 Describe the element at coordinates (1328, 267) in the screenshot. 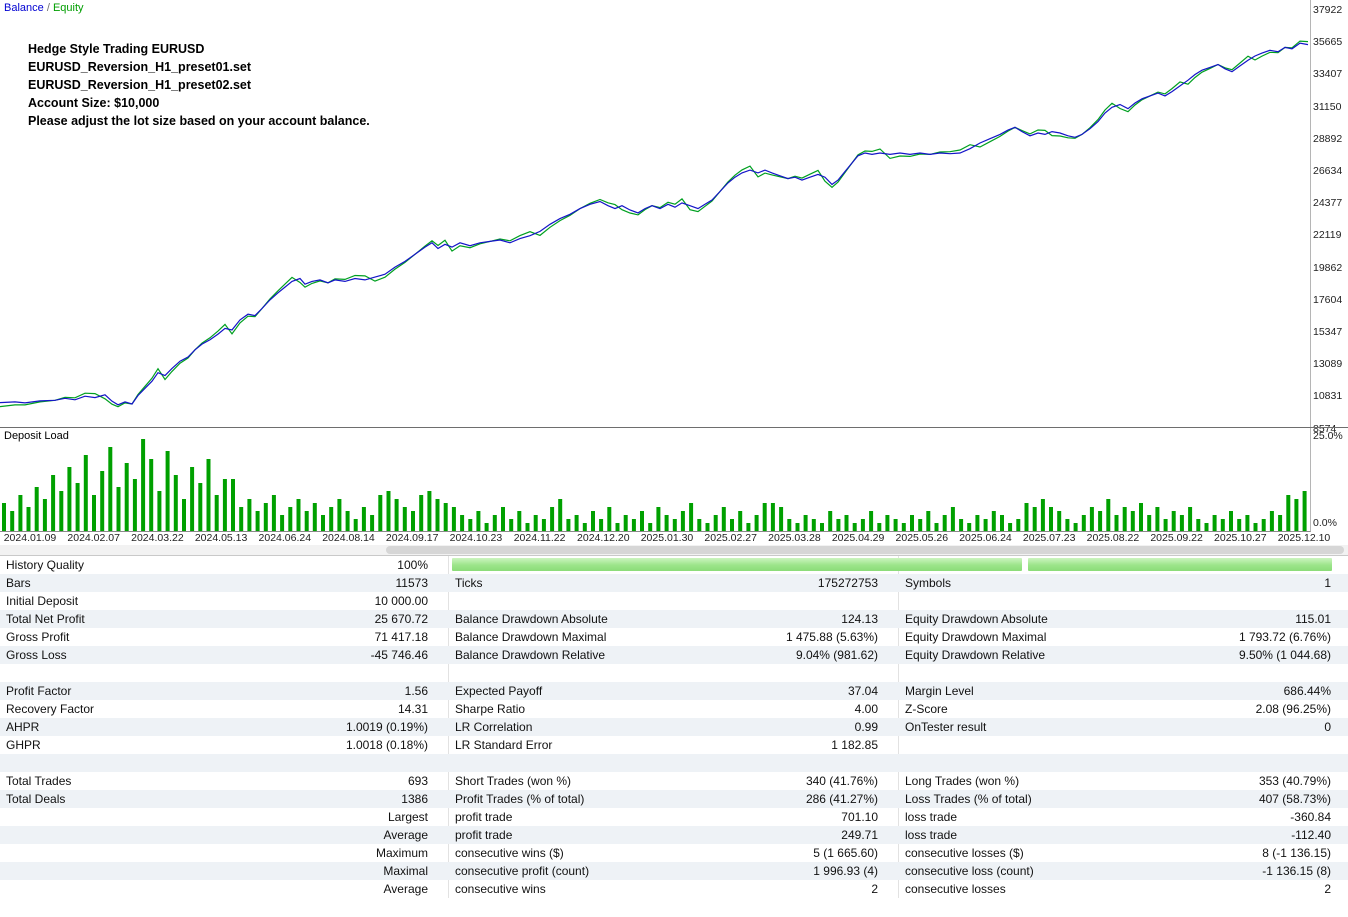

I see `price-axis-label: 19862` at that location.